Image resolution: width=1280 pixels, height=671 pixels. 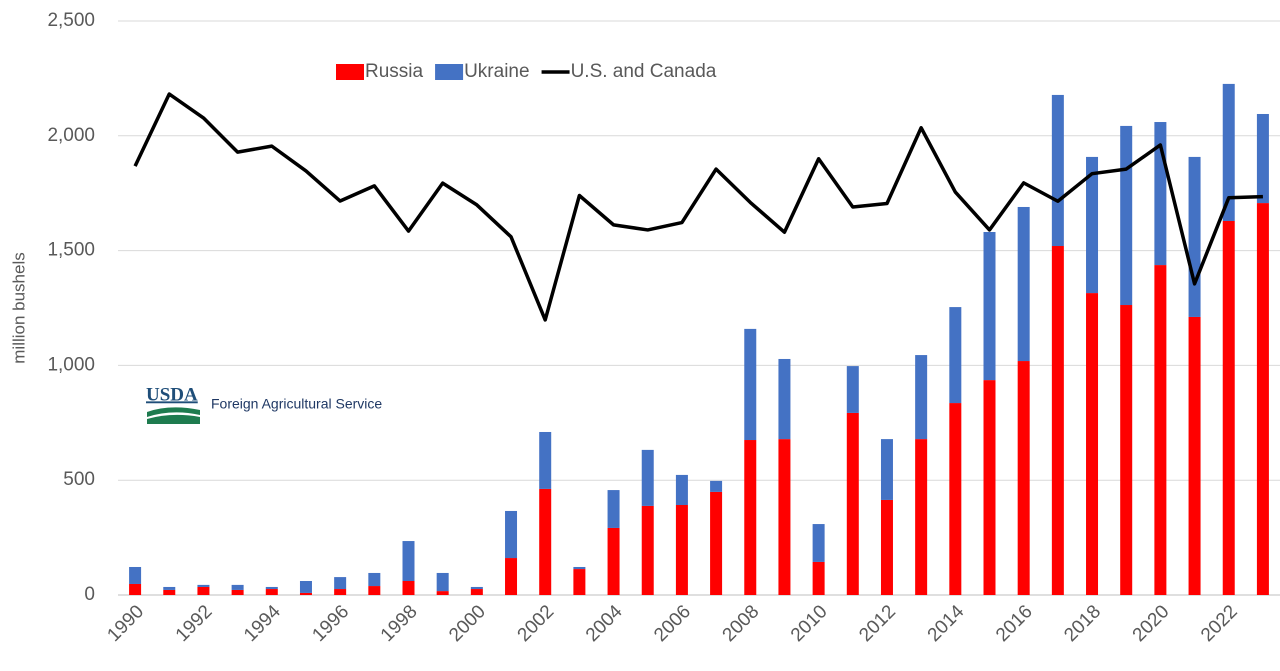 I want to click on x-tick-label: 1996, so click(x=330, y=623).